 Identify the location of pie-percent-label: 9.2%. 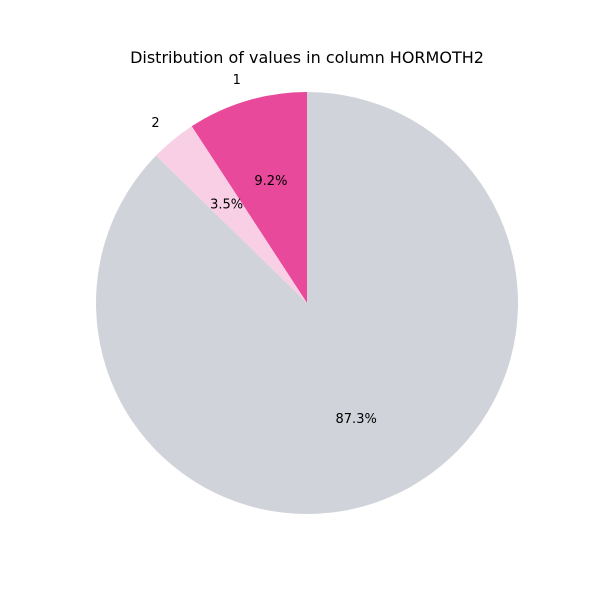
(270, 181).